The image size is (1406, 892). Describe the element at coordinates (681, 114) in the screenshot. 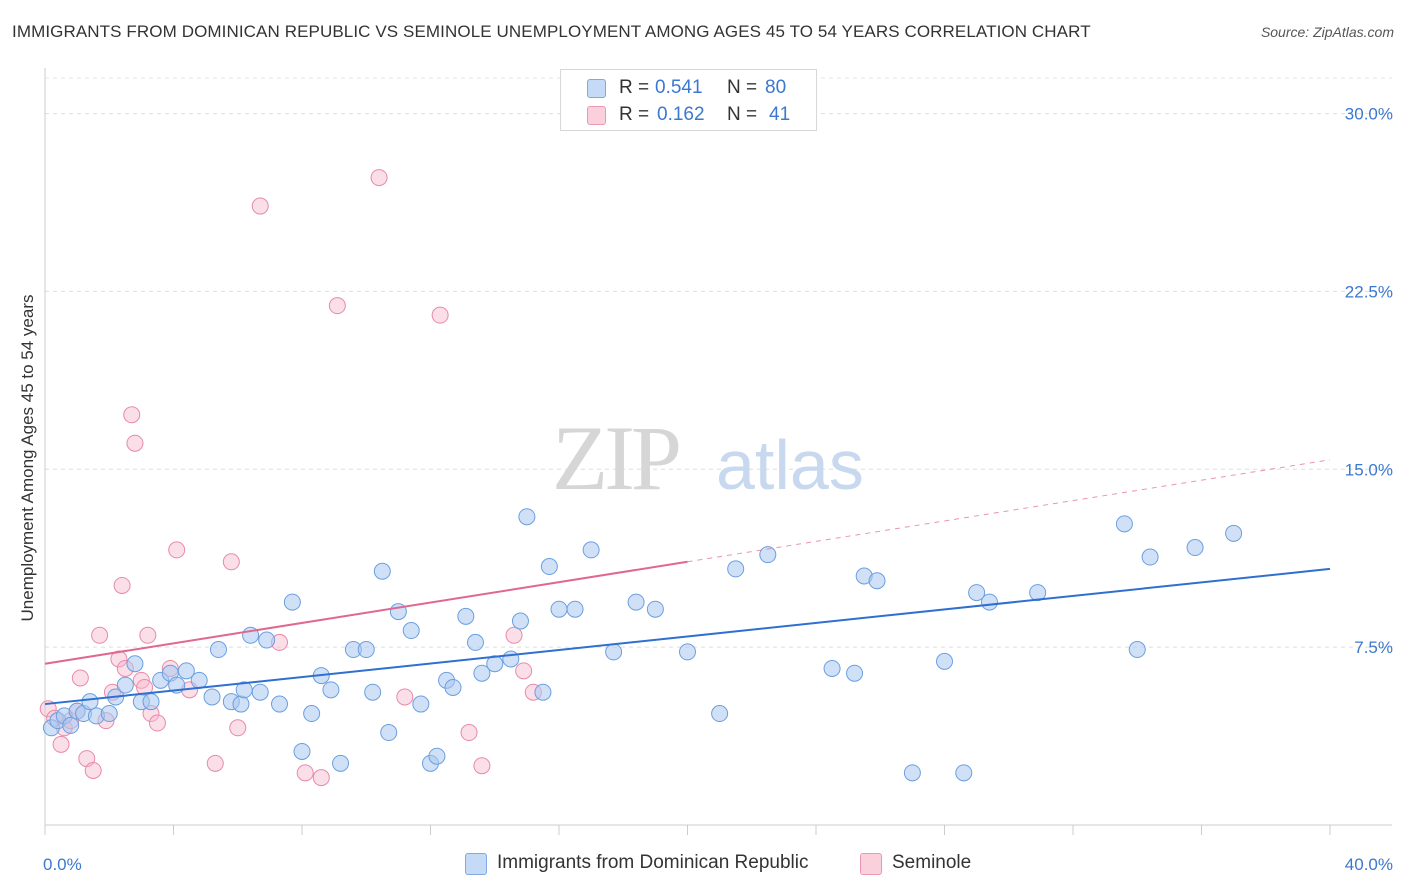

I see `legend-r-value: 0.162` at that location.